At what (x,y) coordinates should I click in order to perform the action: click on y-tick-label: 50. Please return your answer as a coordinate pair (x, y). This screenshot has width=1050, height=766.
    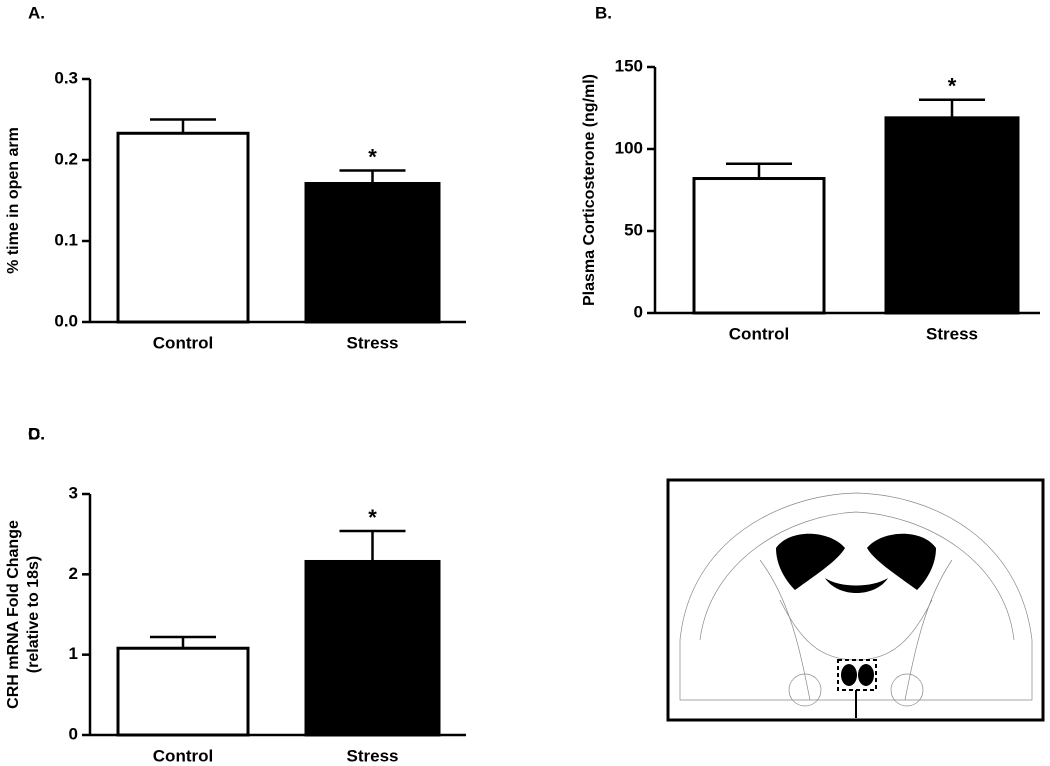
    Looking at the image, I should click on (633, 229).